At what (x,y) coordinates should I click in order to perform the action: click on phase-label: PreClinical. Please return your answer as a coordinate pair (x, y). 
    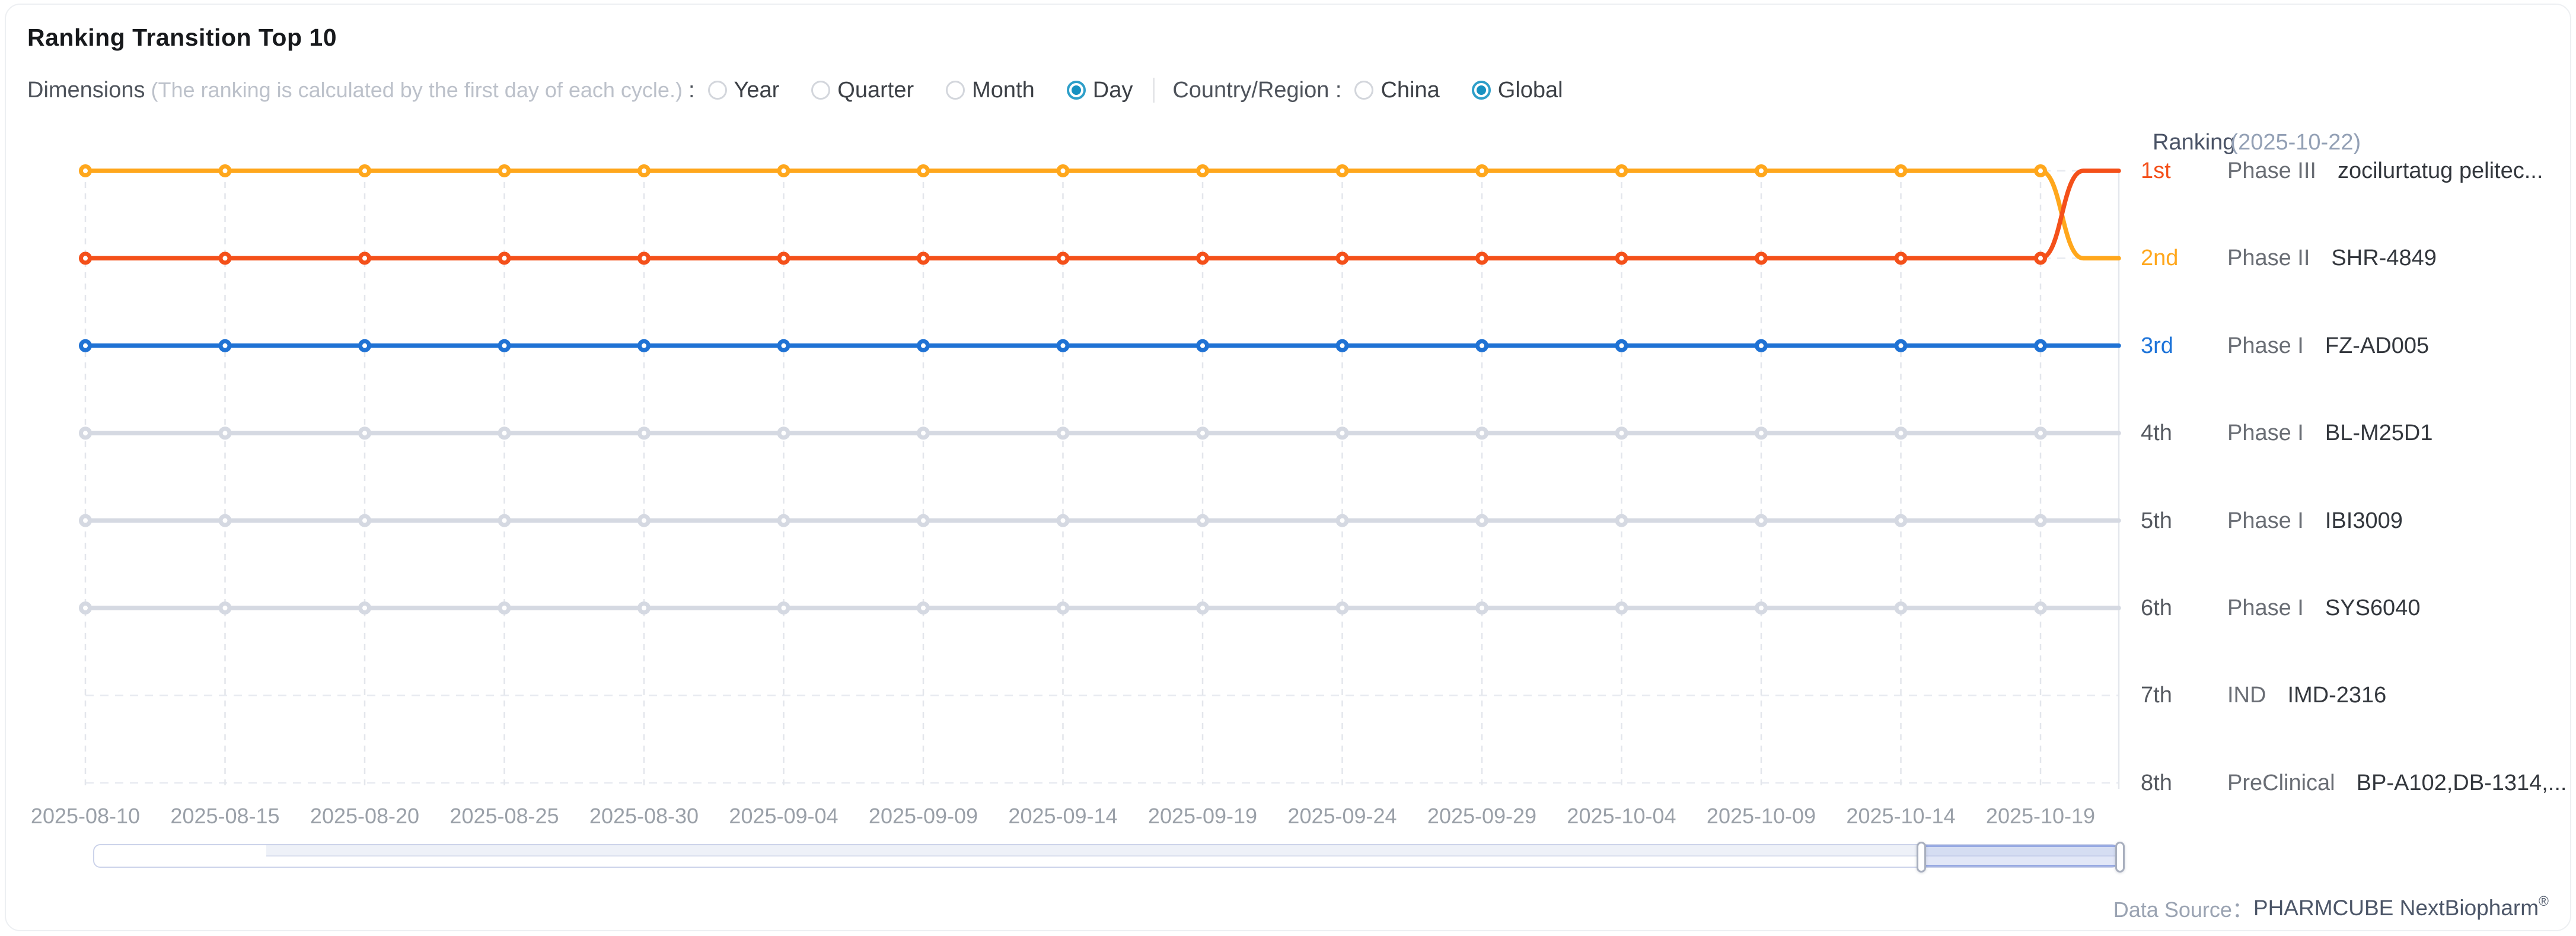
    Looking at the image, I should click on (2281, 782).